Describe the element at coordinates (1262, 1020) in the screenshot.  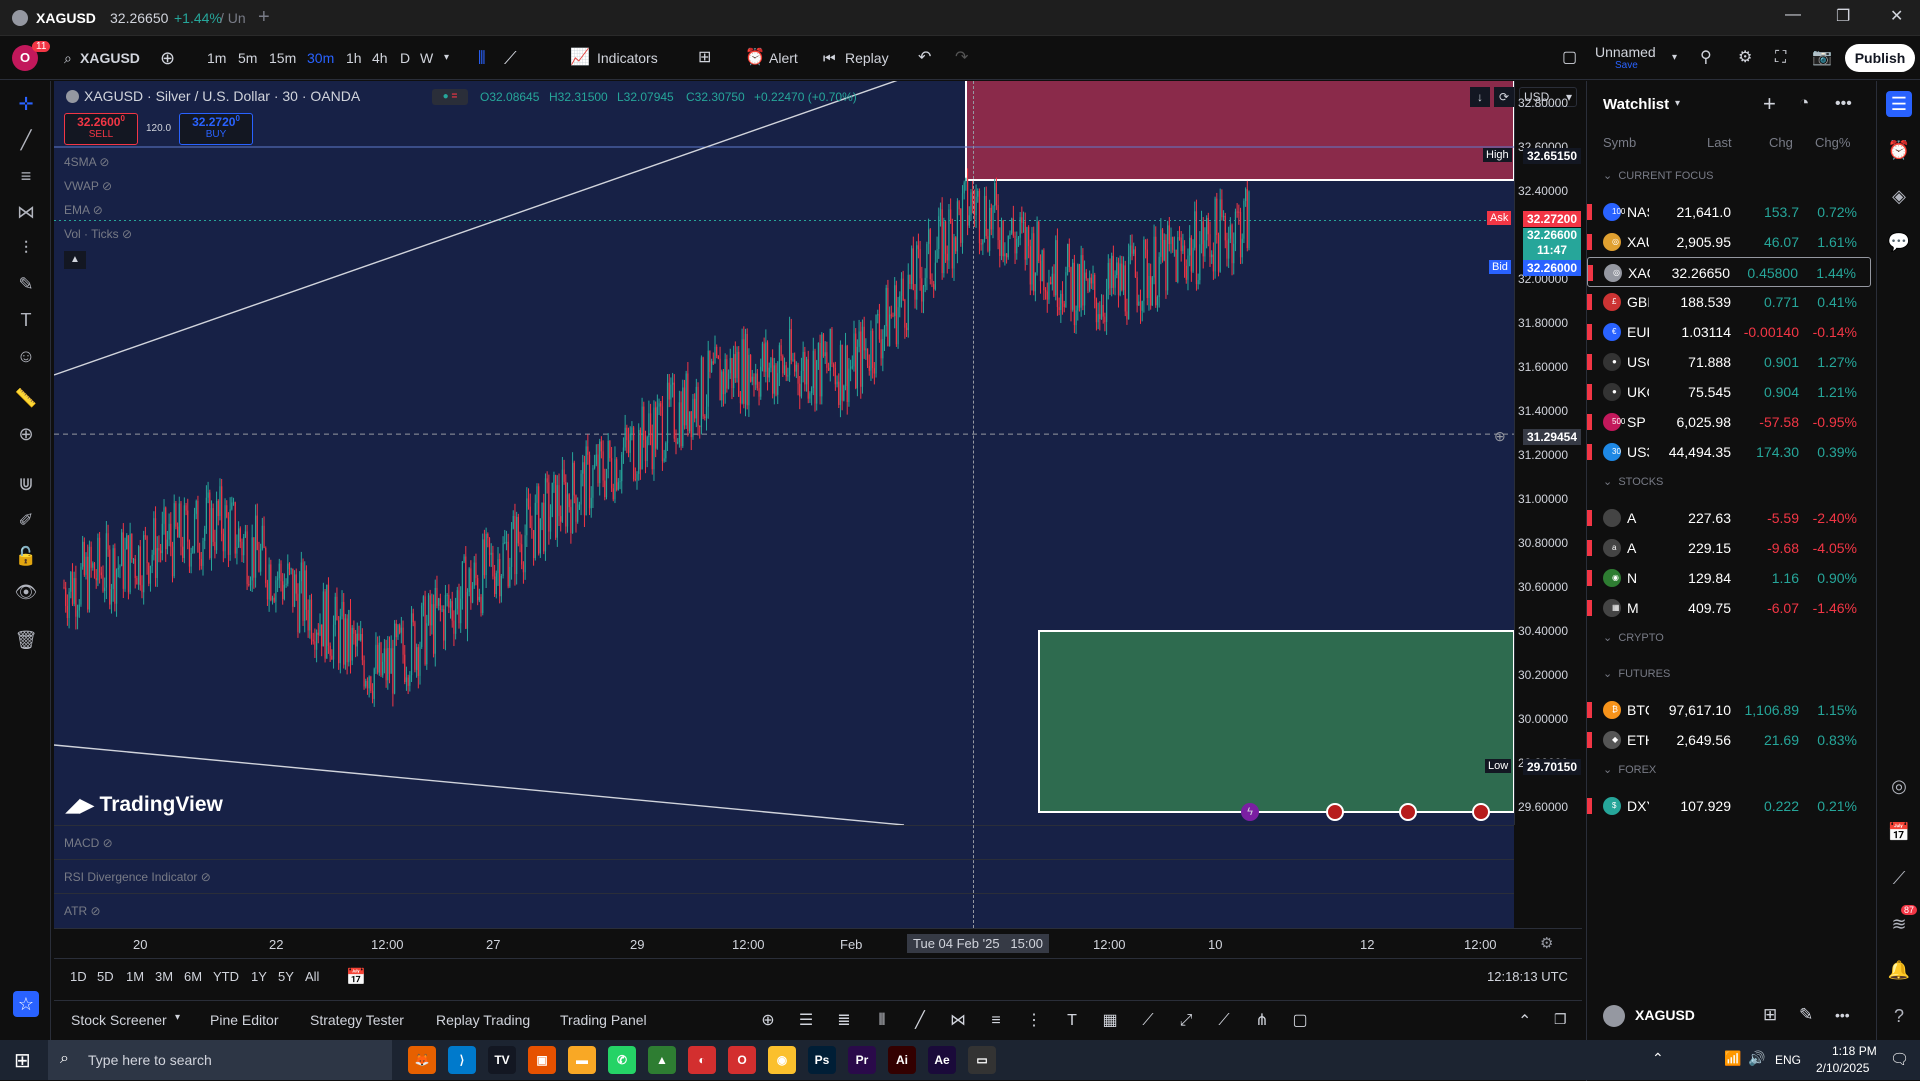
I see `drawing-shortcut-icon: ⋔` at that location.